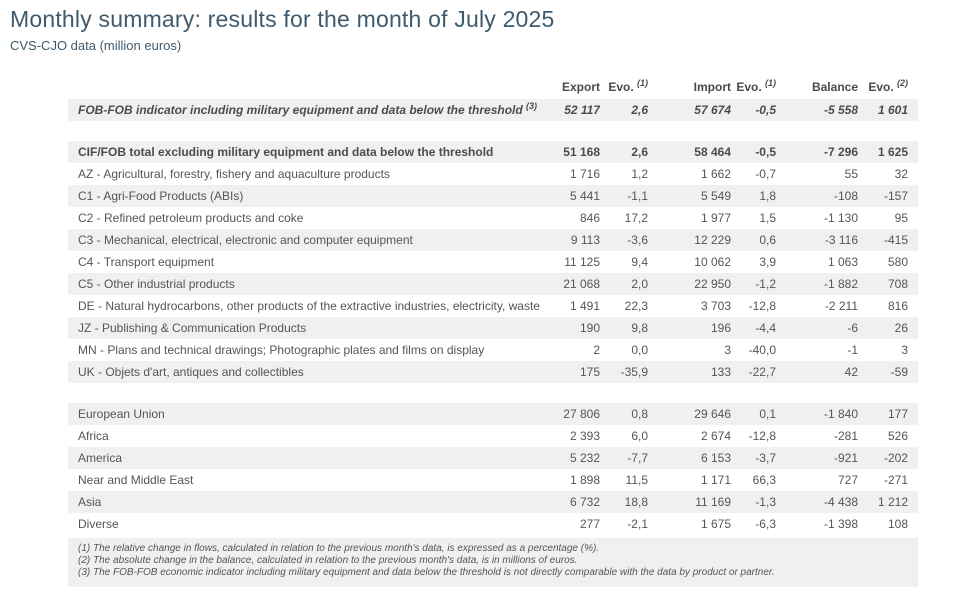  Describe the element at coordinates (817, 196) in the screenshot. I see `cell-value: -108` at that location.